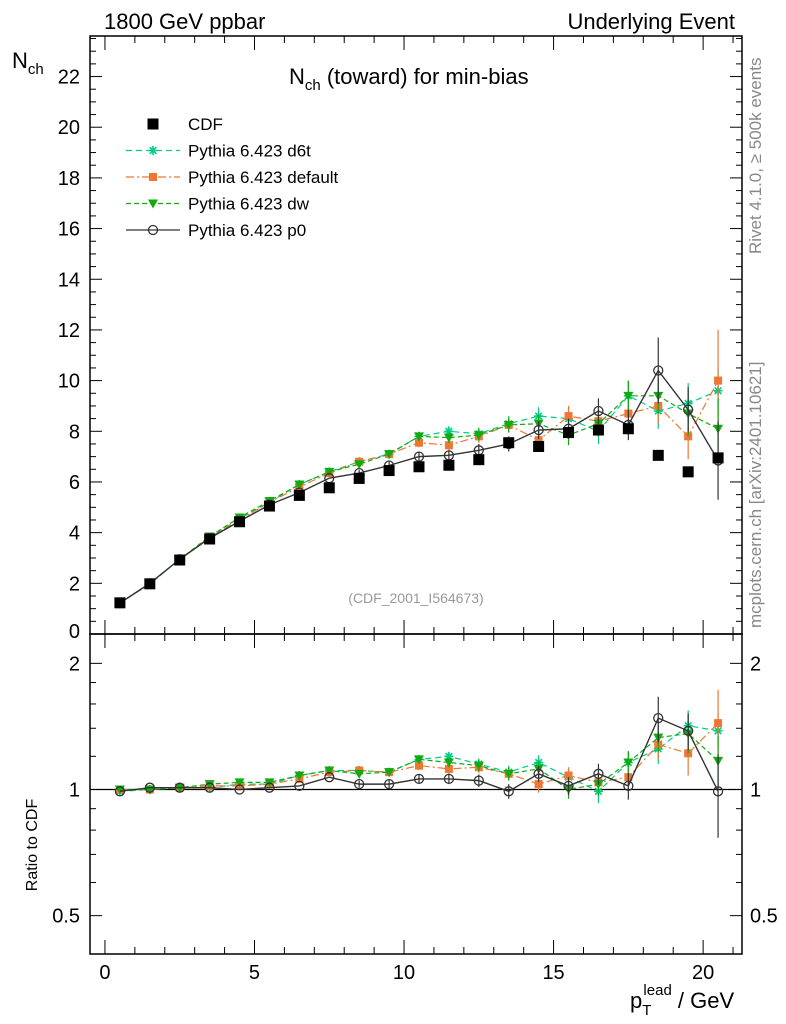 The height and width of the screenshot is (1024, 786). Describe the element at coordinates (218, 151) in the screenshot. I see `legend-item-d6t: Pythia 6.423 d6t` at that location.